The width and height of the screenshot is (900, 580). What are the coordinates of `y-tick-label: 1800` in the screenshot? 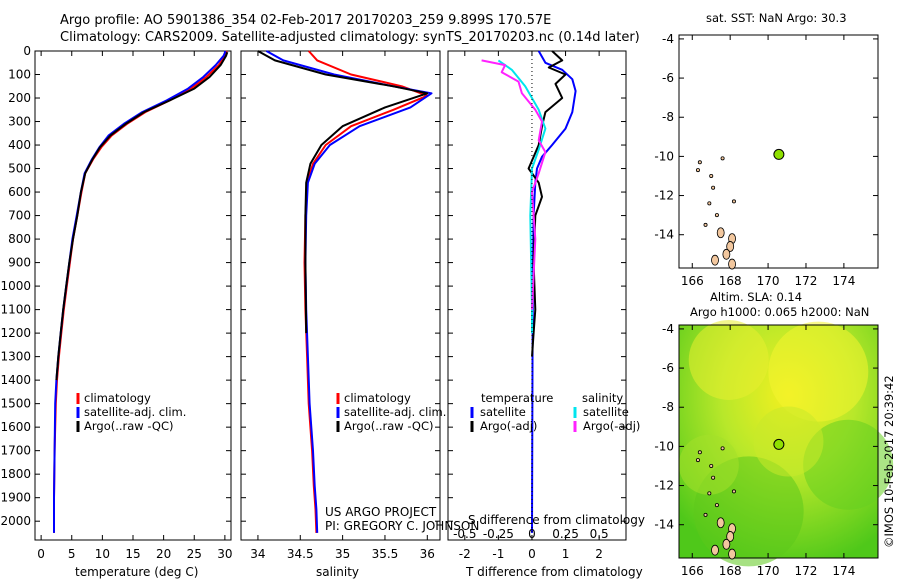 It's located at (15, 474).